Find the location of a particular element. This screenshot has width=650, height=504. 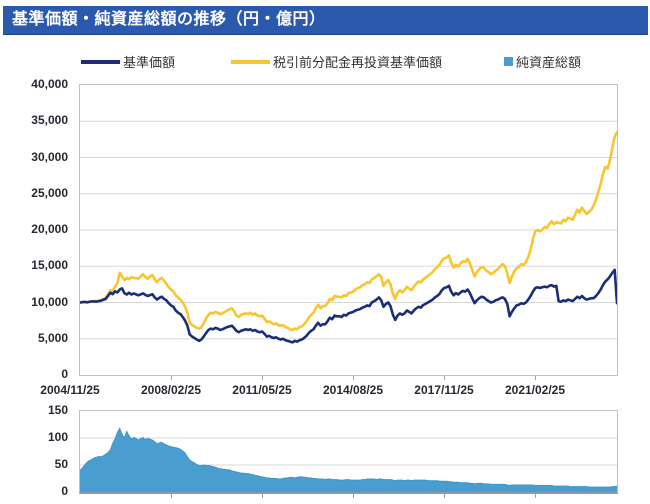

reinvest-line-swatch is located at coordinates (250, 61).